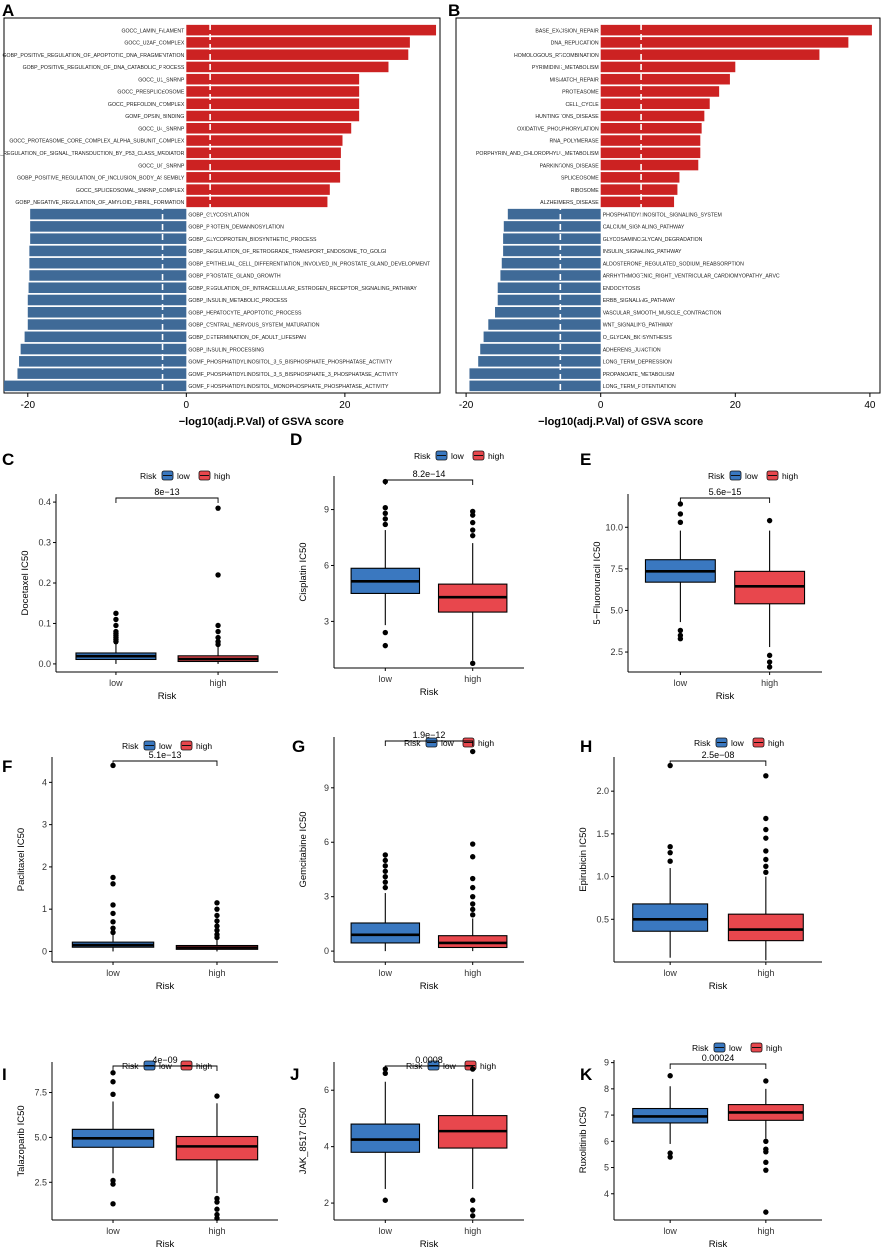  Describe the element at coordinates (261, 422) in the screenshot. I see `x-axis-title: −log10(adj.P.Val) of GSVA score` at that location.